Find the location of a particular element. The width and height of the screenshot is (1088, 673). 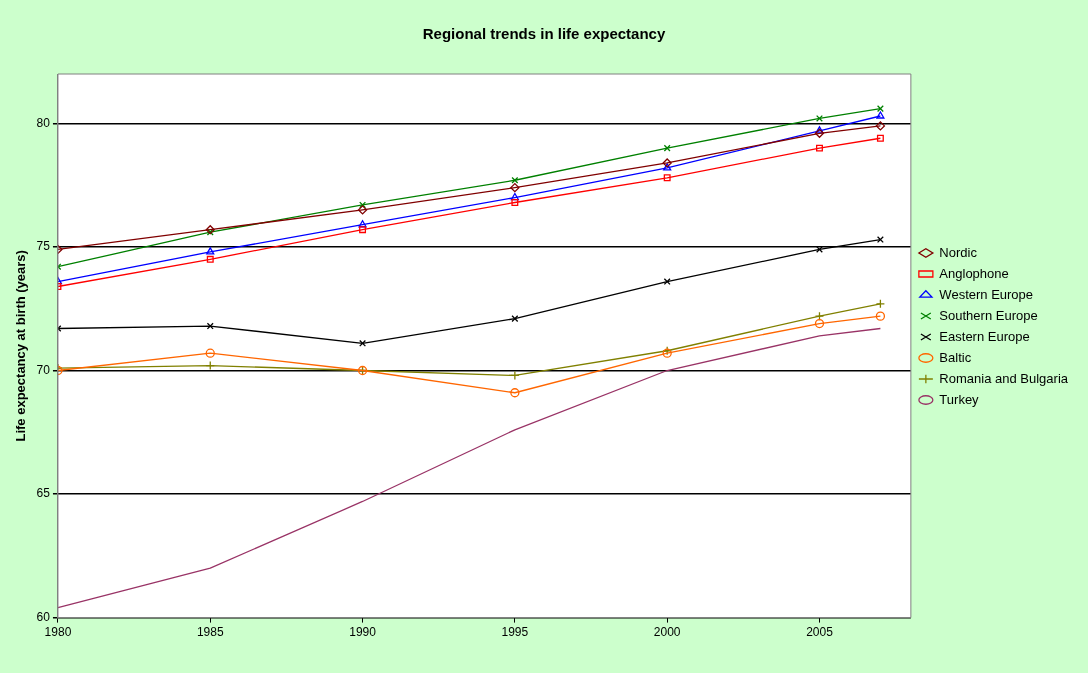

x-tick-label: 2005 is located at coordinates (820, 632).